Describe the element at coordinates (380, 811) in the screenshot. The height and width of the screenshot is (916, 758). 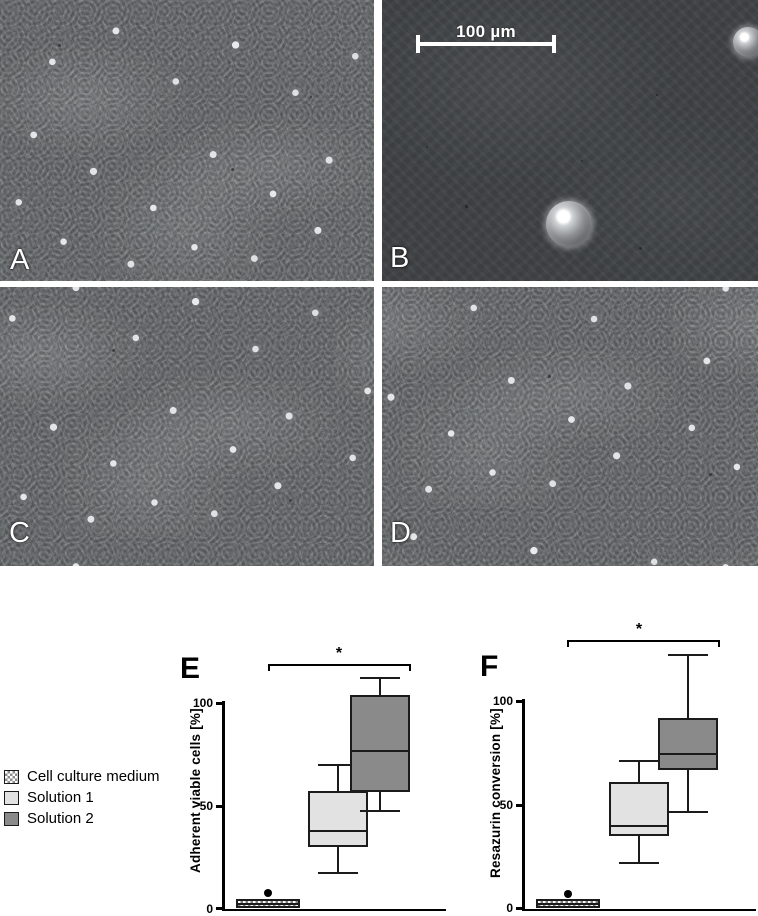
I see `whisker-cap-min-solution2-e` at that location.